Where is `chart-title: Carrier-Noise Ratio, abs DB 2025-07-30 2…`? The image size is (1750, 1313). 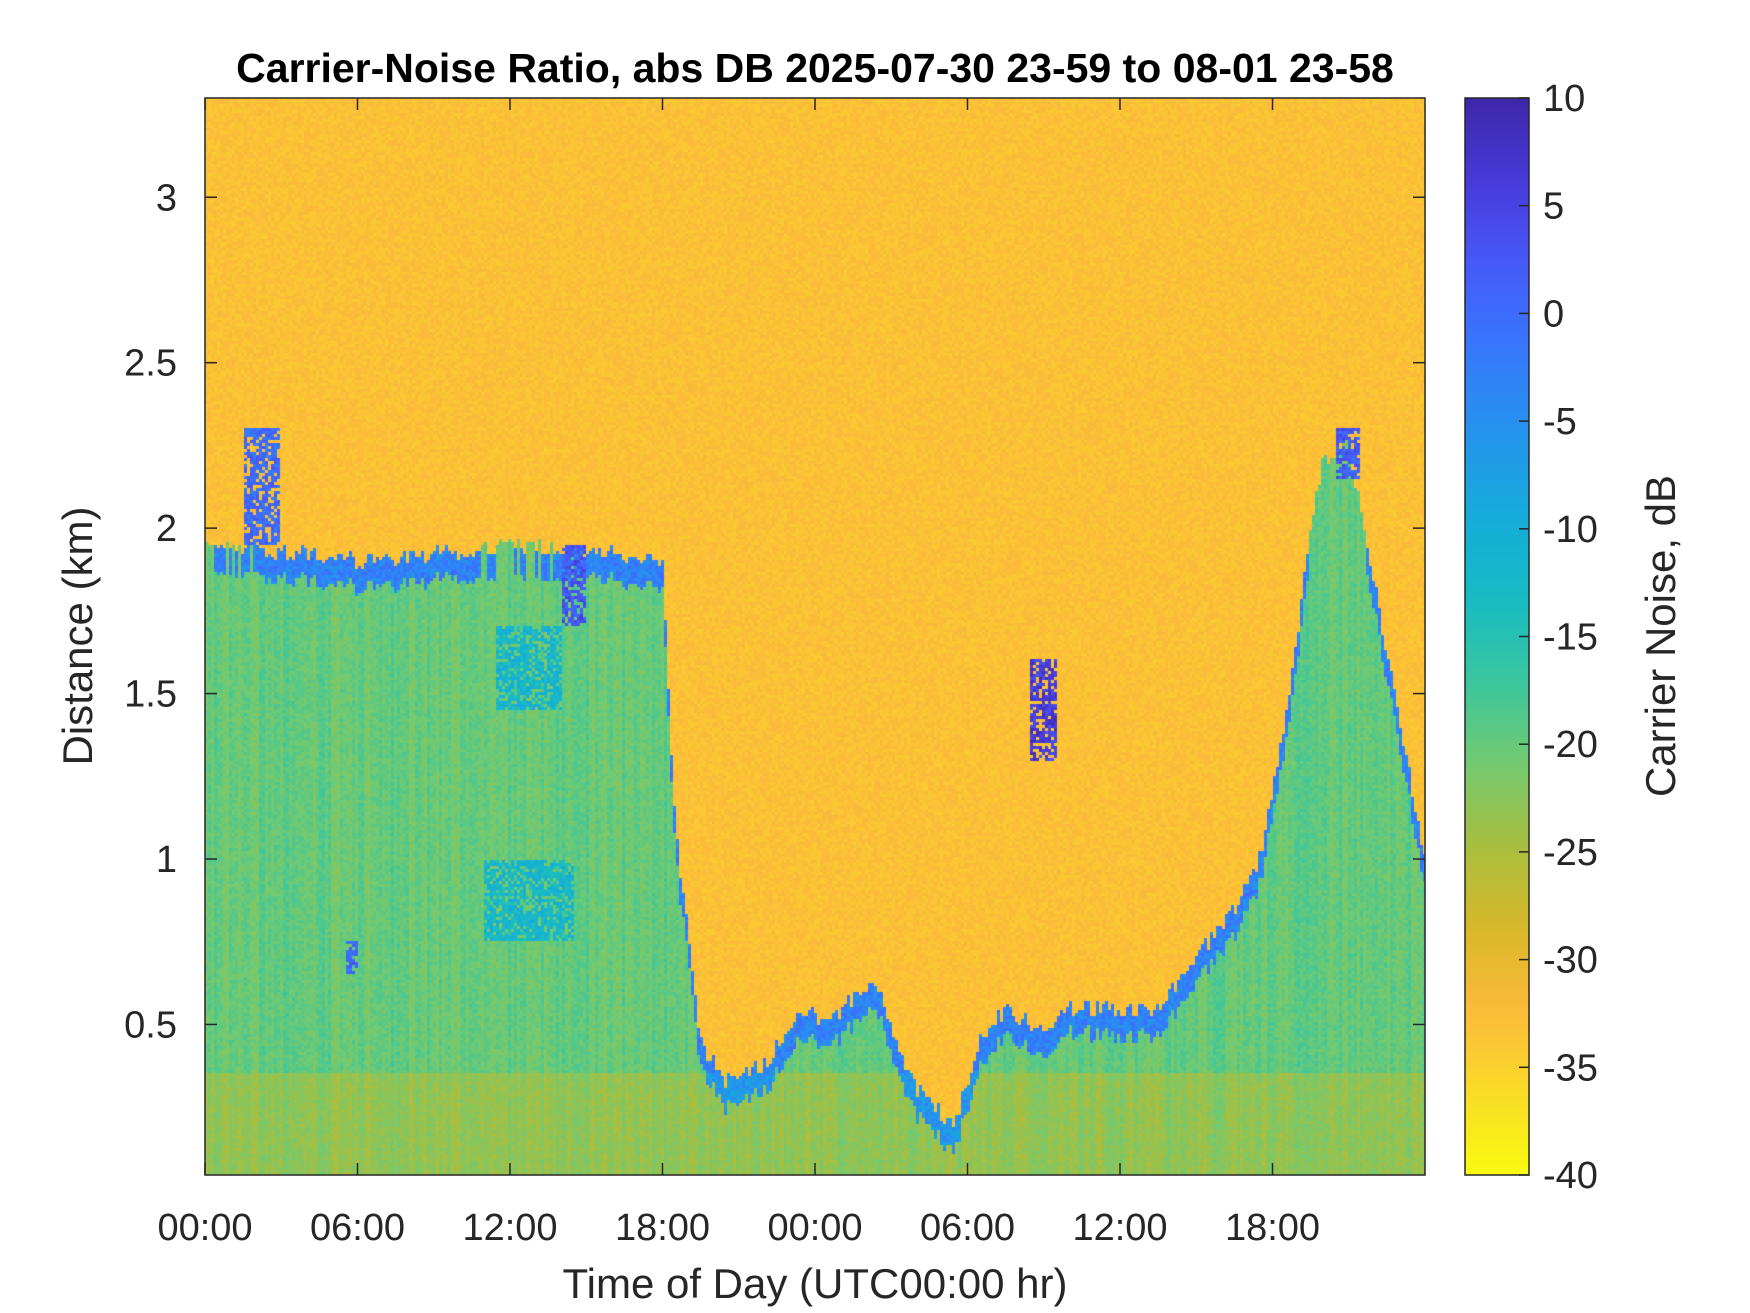
chart-title: Carrier-Noise Ratio, abs DB 2025-07-30 2… is located at coordinates (815, 68).